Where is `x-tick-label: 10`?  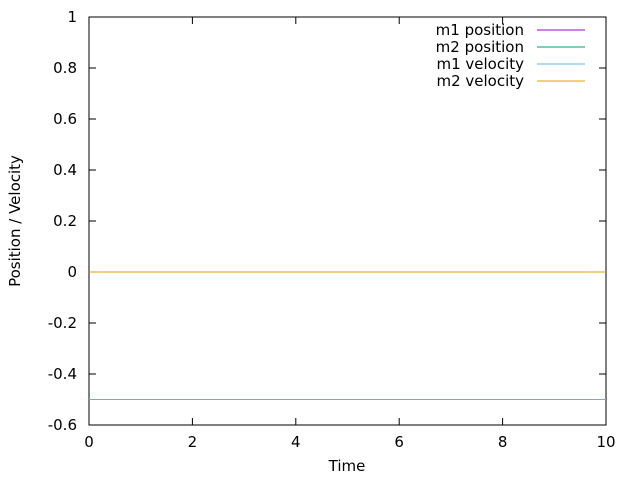 x-tick-label: 10 is located at coordinates (605, 442).